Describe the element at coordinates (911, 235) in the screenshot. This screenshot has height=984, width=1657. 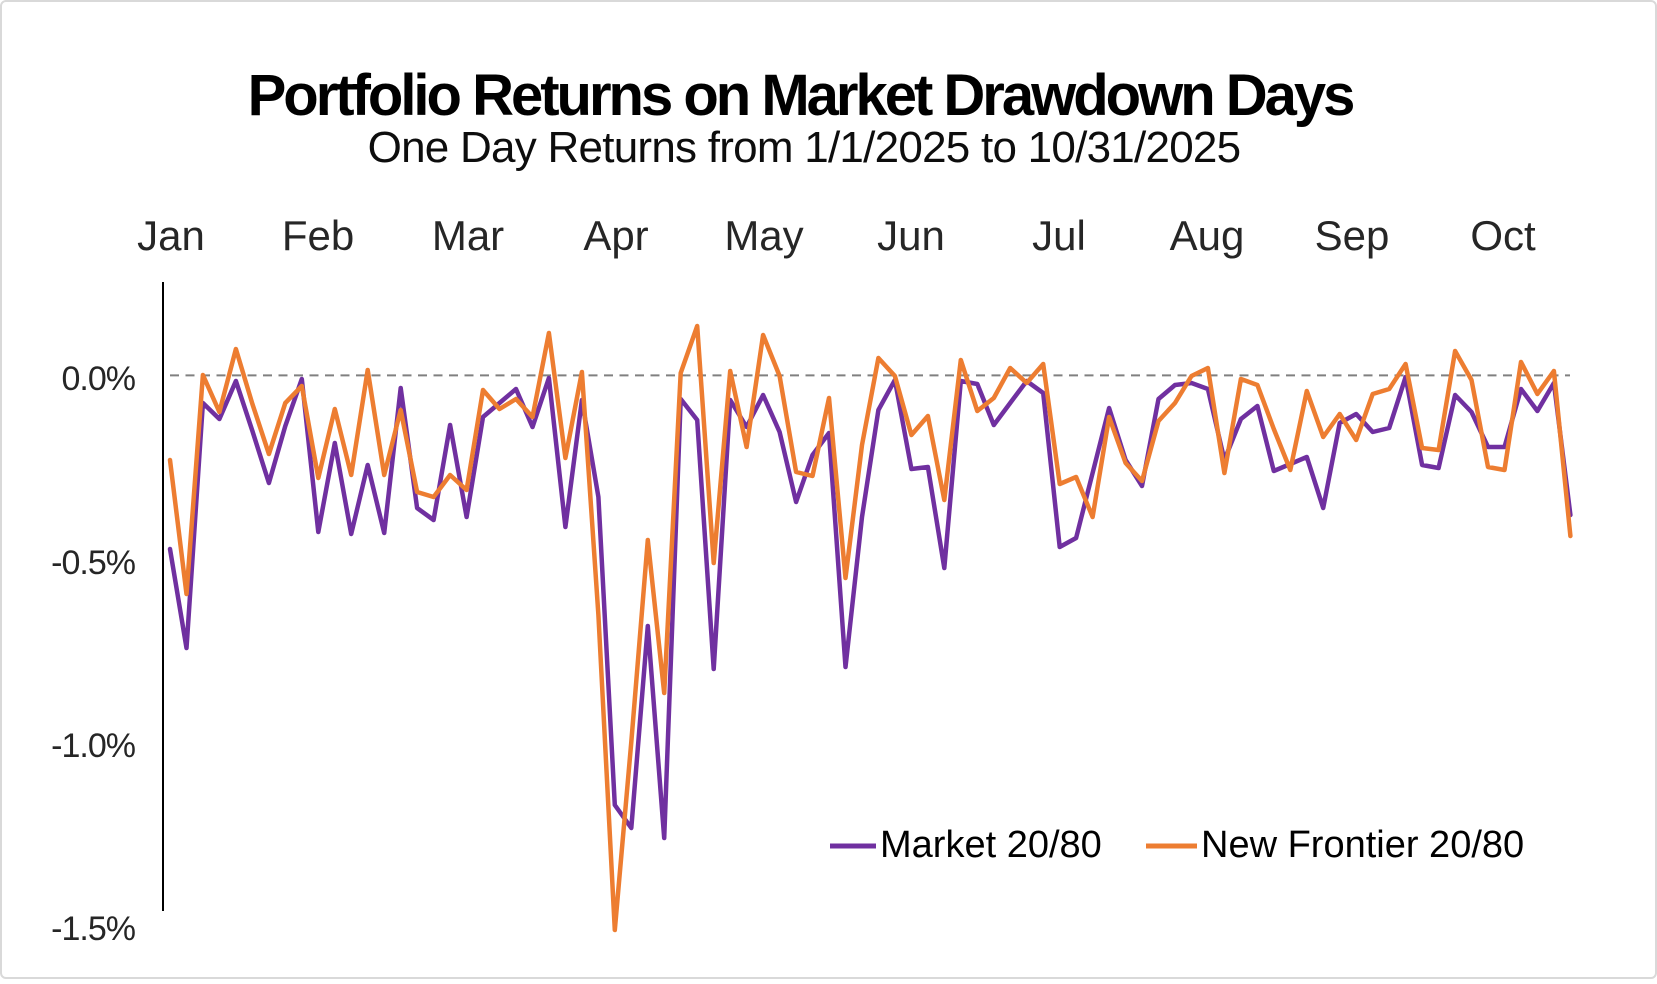
I see `svg-text: Jun` at that location.